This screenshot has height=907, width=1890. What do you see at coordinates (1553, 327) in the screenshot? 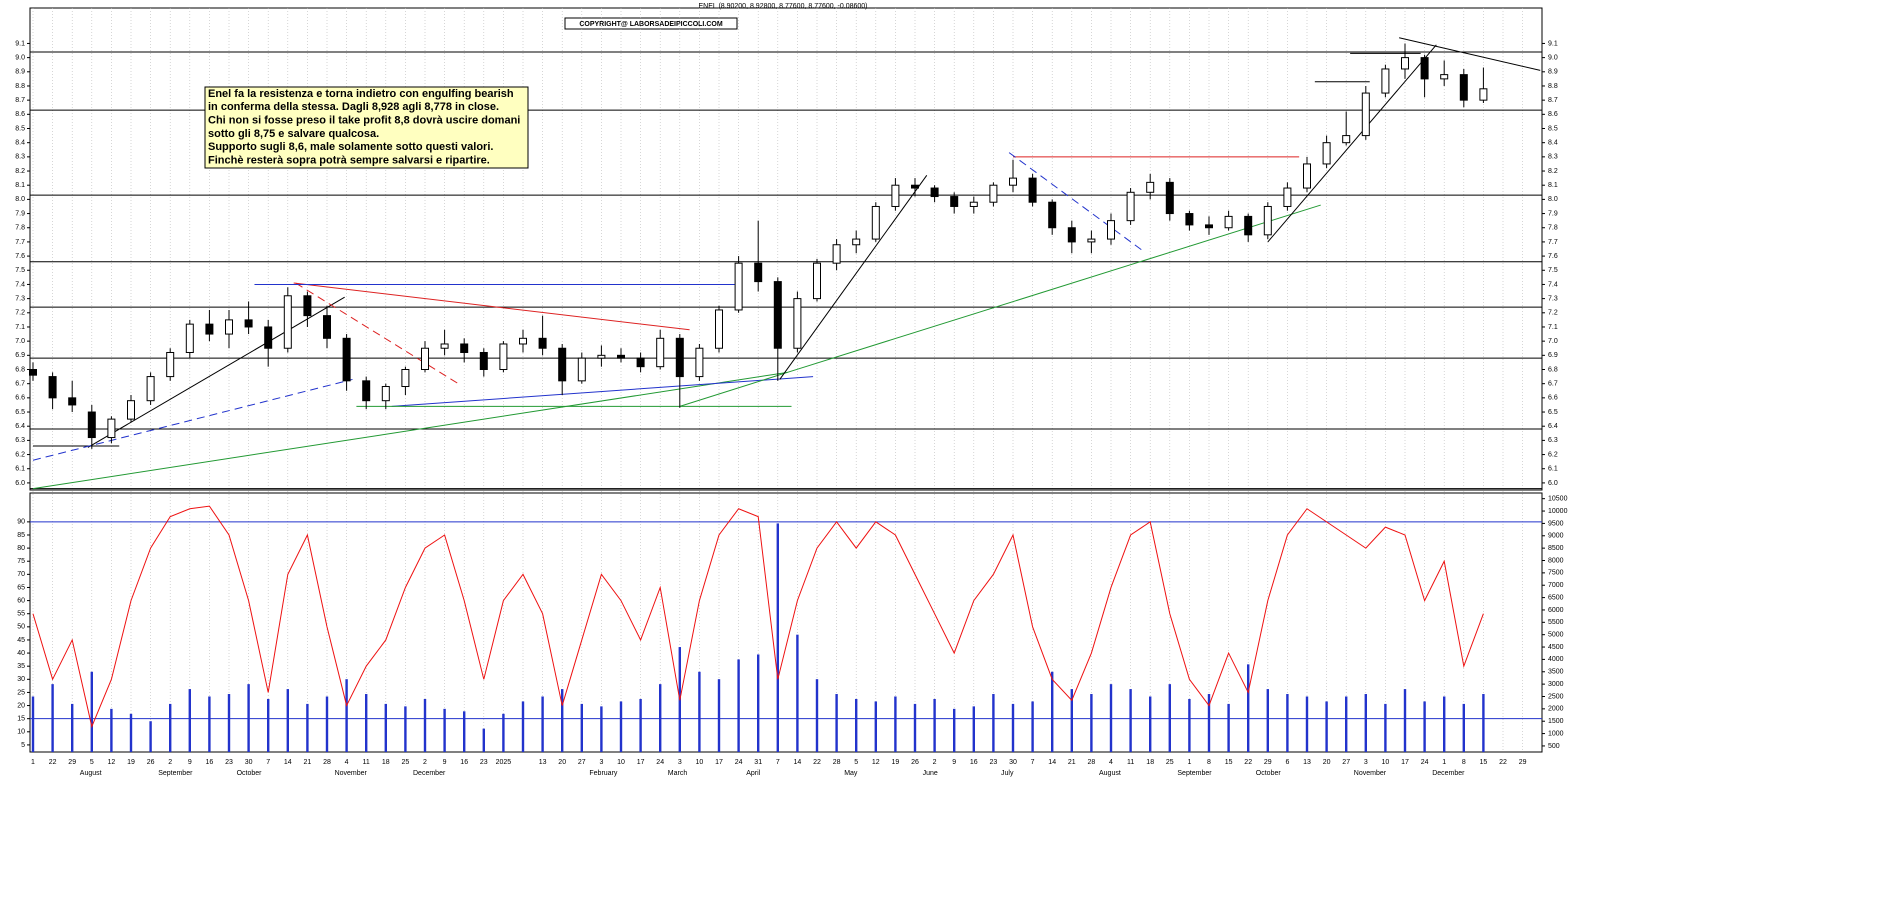
I see `y-tick-label-right: 7.1` at bounding box center [1553, 327].